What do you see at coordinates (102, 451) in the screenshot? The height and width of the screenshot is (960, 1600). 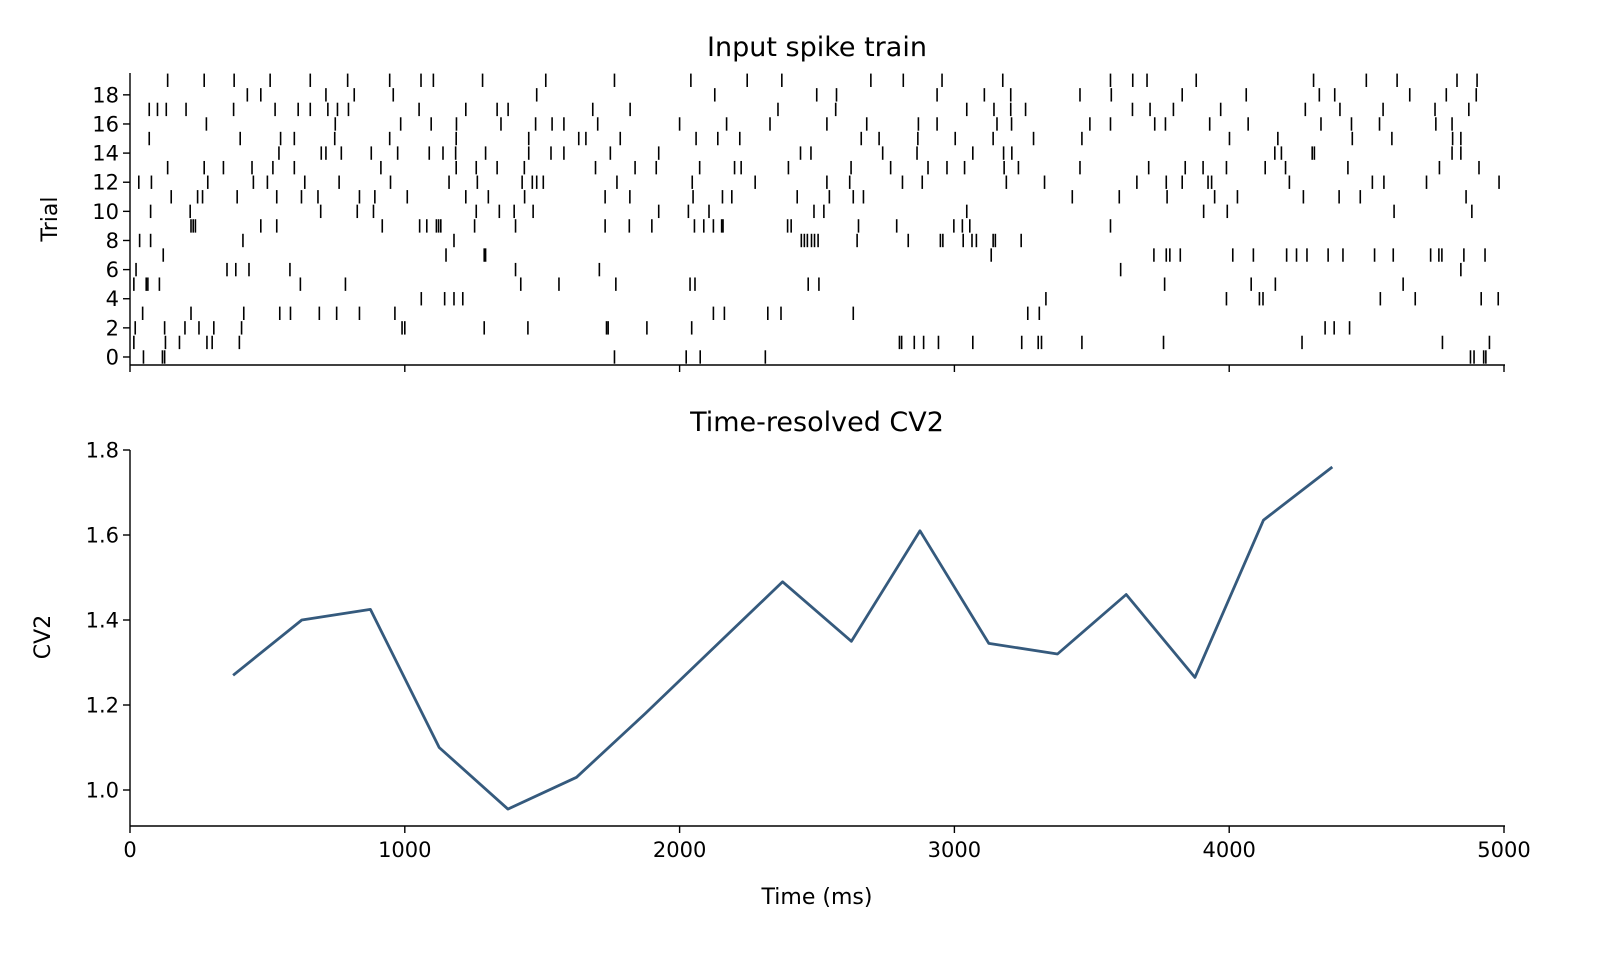 I see `cv2-ytick-label: 1.8` at bounding box center [102, 451].